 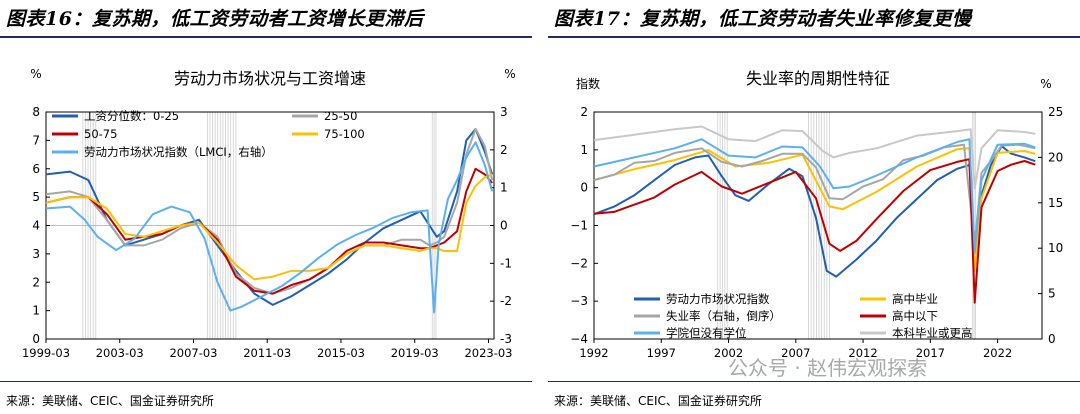 I want to click on chart-title: 失业率的周期性特征, so click(x=818, y=78).